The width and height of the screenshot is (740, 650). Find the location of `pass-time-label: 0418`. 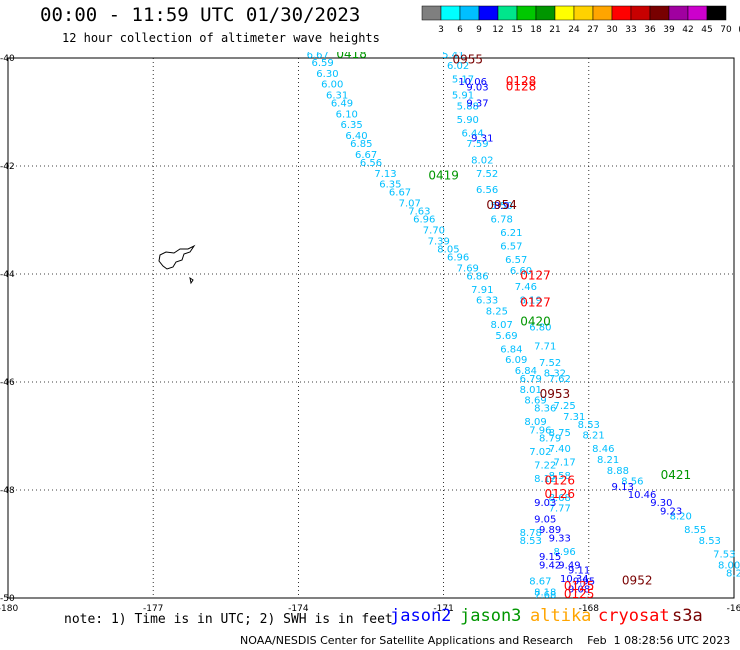

pass-time-label: 0418 is located at coordinates (351, 54).